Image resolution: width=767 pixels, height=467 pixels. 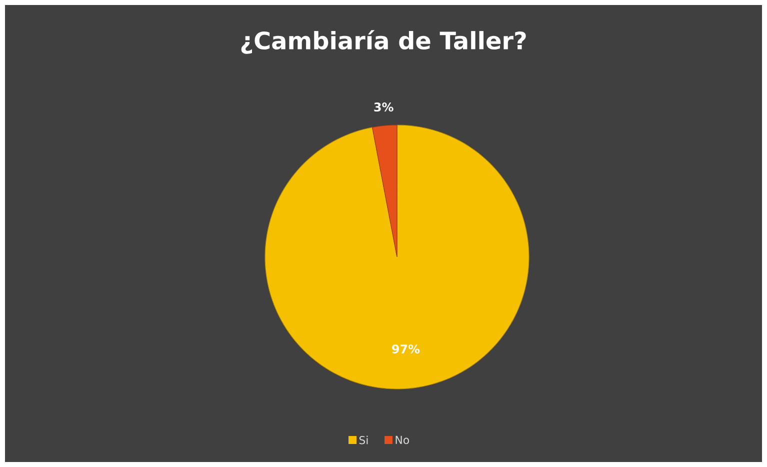 I want to click on legend-label: No, so click(x=403, y=440).